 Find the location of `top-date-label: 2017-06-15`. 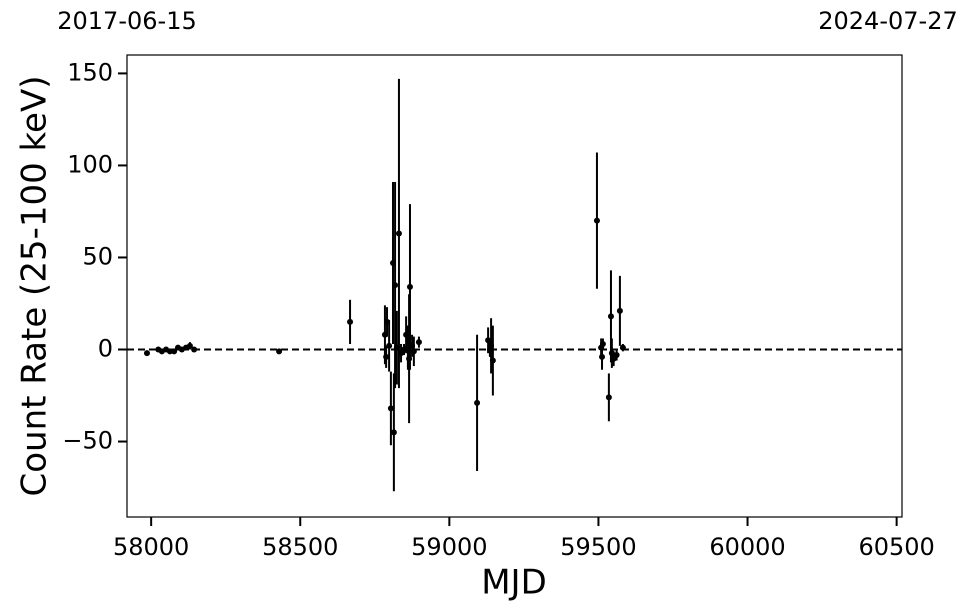

top-date-label: 2017-06-15 is located at coordinates (126, 21).